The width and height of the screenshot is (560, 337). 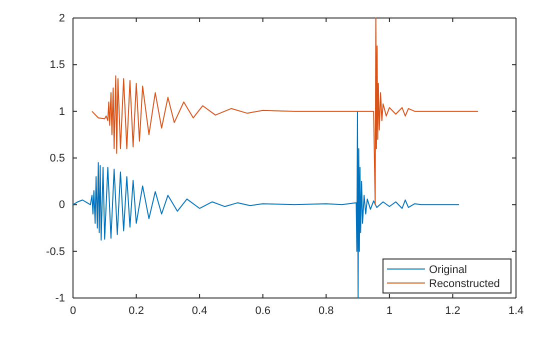 What do you see at coordinates (516, 310) in the screenshot?
I see `x-tick-label: 1.4` at bounding box center [516, 310].